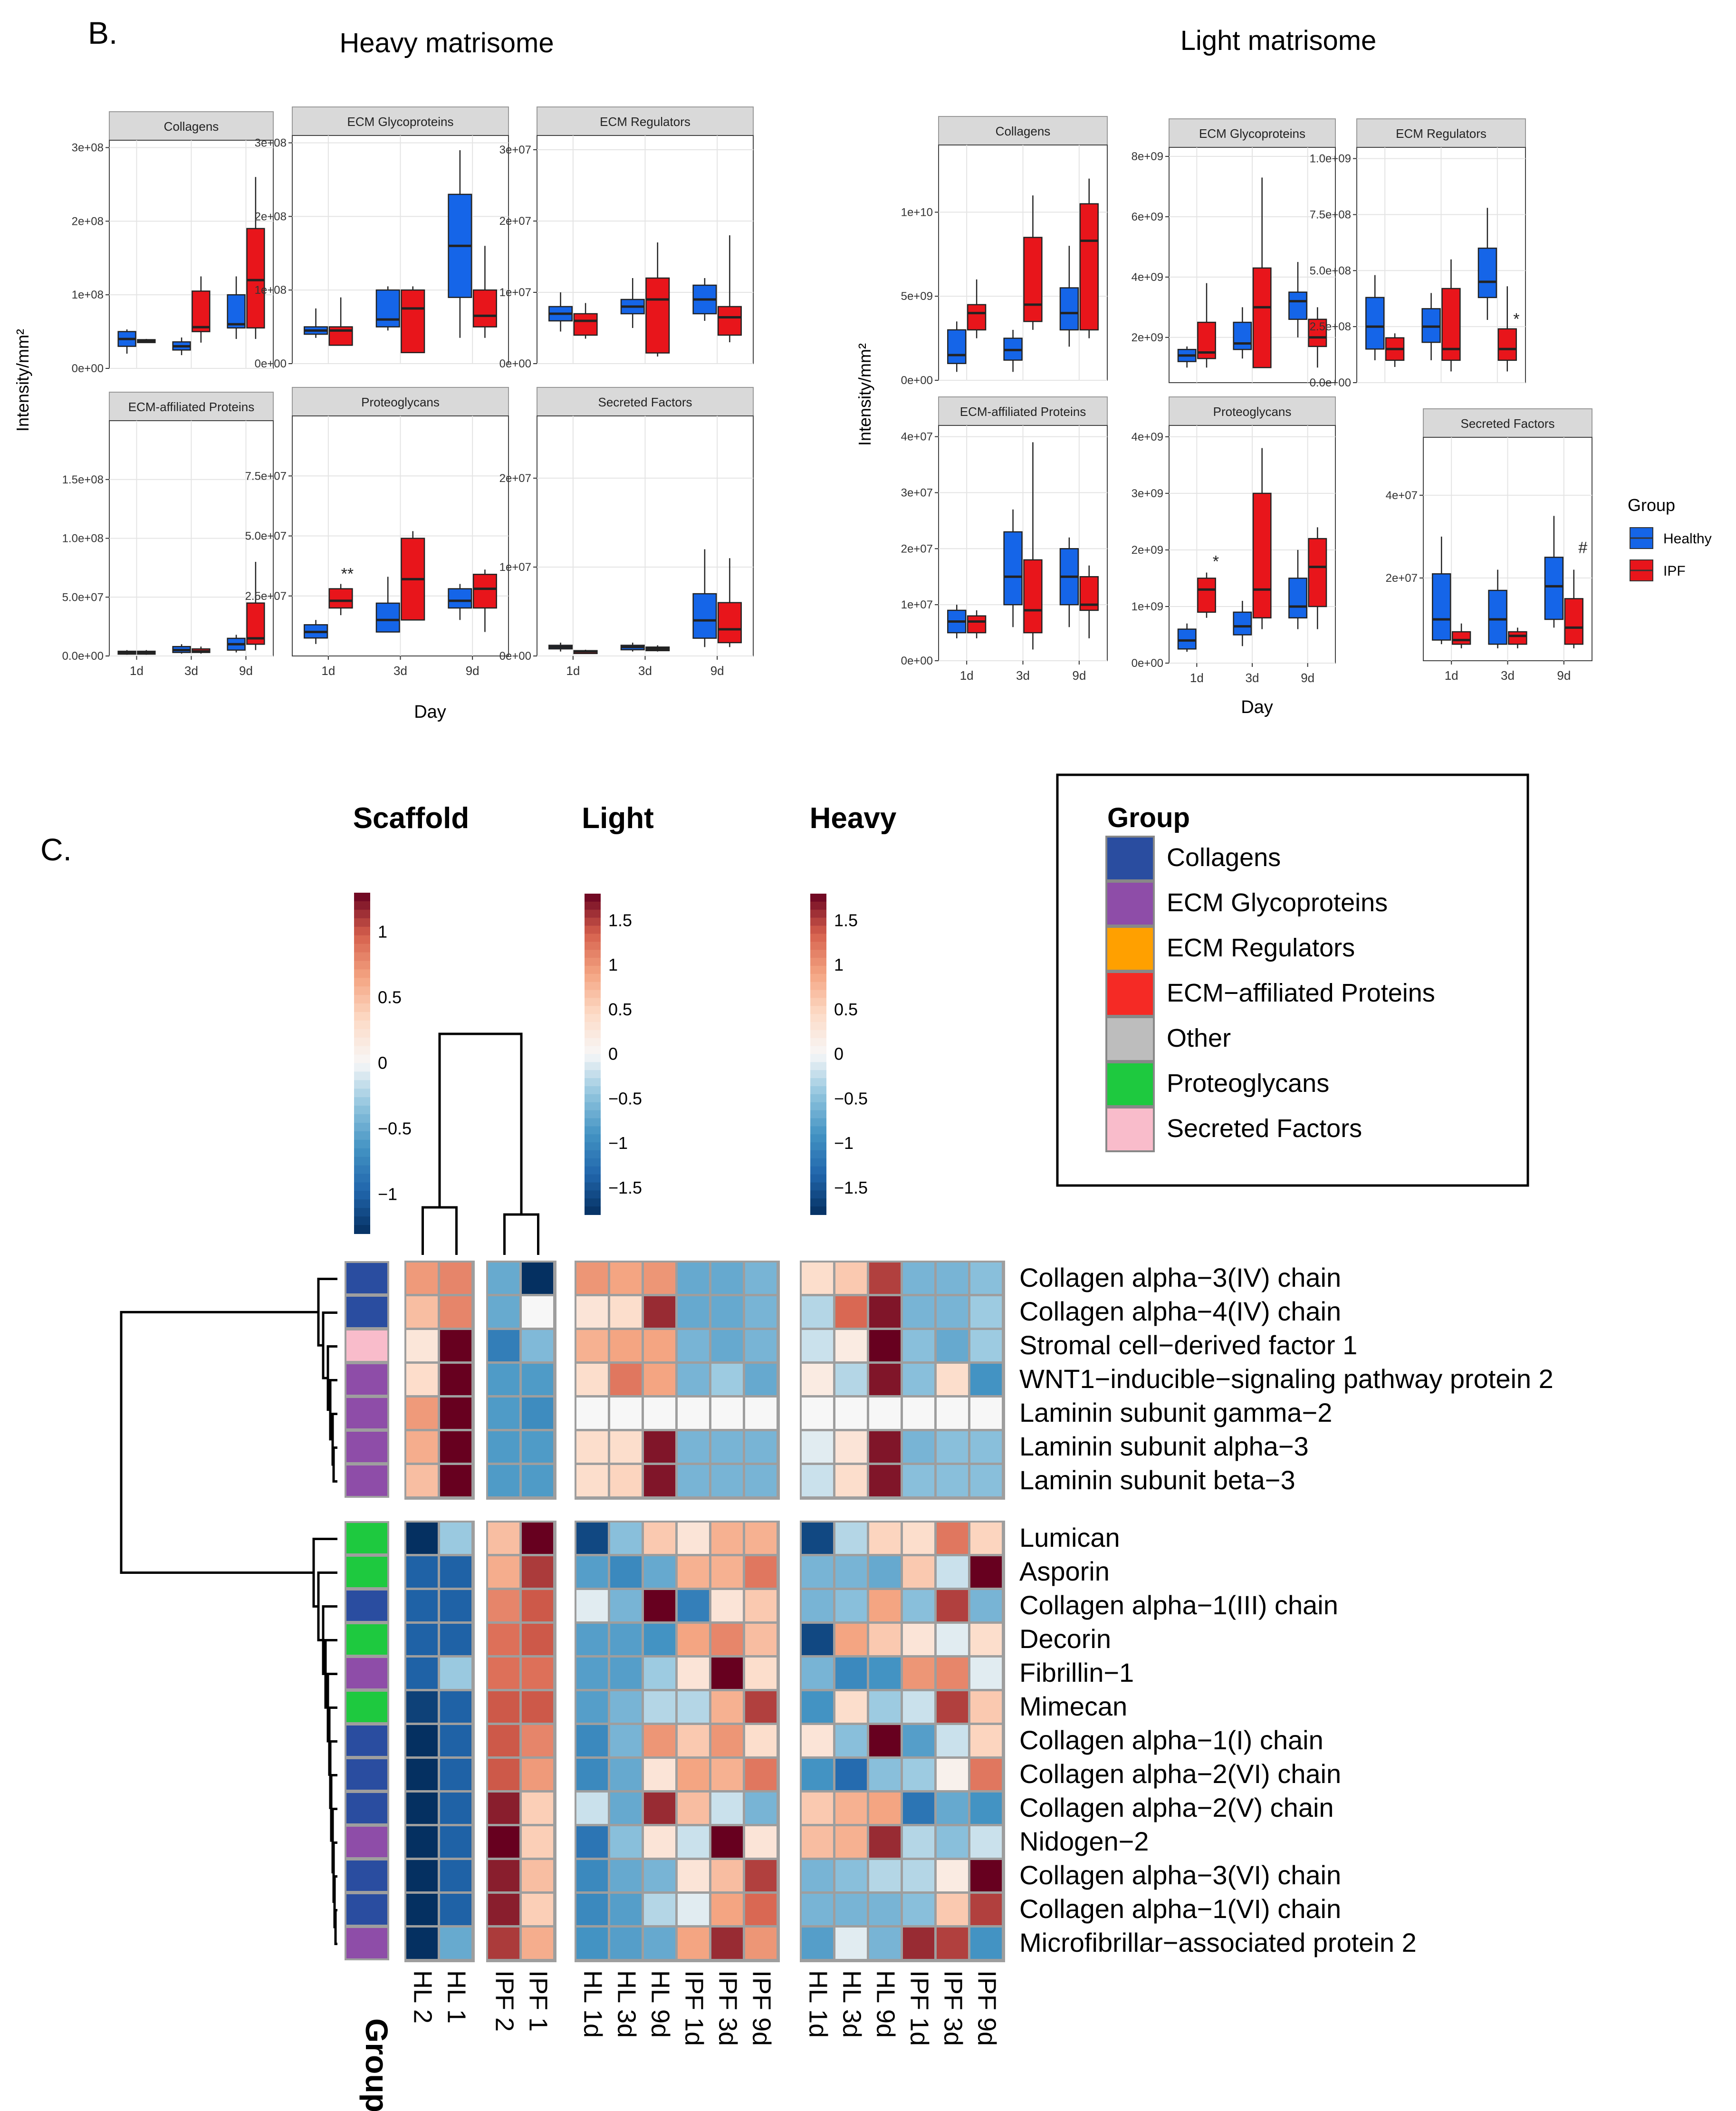 This screenshot has height=2111, width=1736. What do you see at coordinates (613, 1054) in the screenshot?
I see `colour-scale-tick-label: 0` at bounding box center [613, 1054].